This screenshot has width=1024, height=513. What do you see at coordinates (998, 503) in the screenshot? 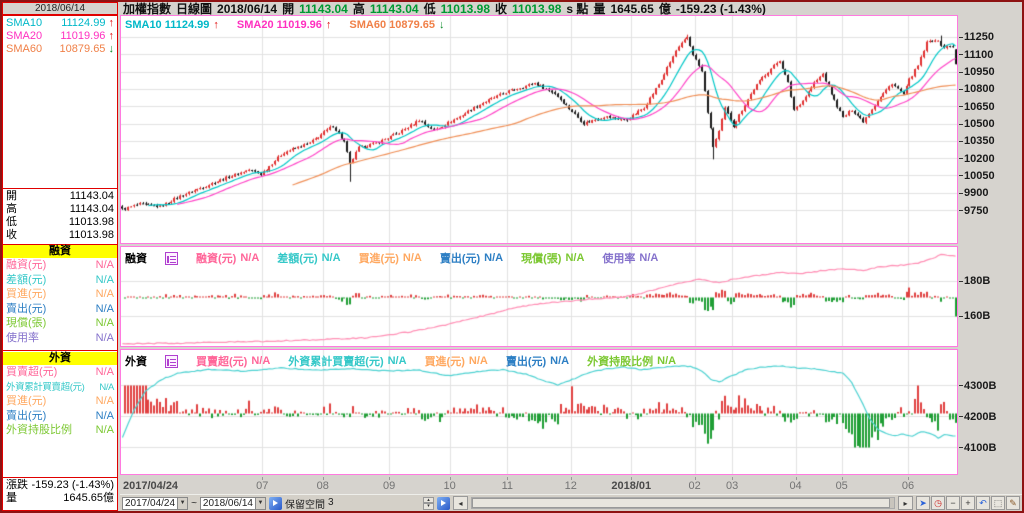
I see `tool-select-region-button: ⬚` at bounding box center [998, 503].